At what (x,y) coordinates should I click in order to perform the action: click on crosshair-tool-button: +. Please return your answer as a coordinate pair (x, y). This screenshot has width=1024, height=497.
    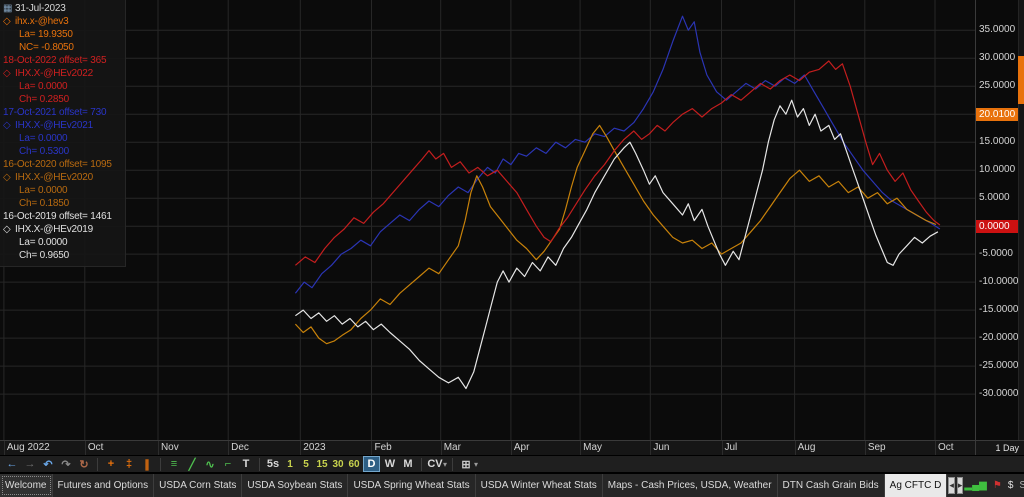
    Looking at the image, I should click on (111, 464).